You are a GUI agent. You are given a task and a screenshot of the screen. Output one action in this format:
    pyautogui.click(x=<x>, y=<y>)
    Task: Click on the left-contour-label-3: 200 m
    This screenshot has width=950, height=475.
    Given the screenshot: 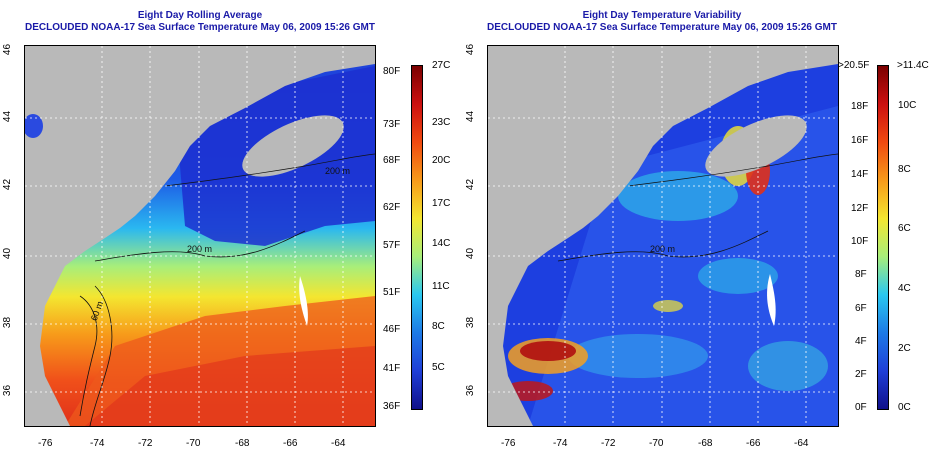 What is the action you would take?
    pyautogui.click(x=338, y=171)
    